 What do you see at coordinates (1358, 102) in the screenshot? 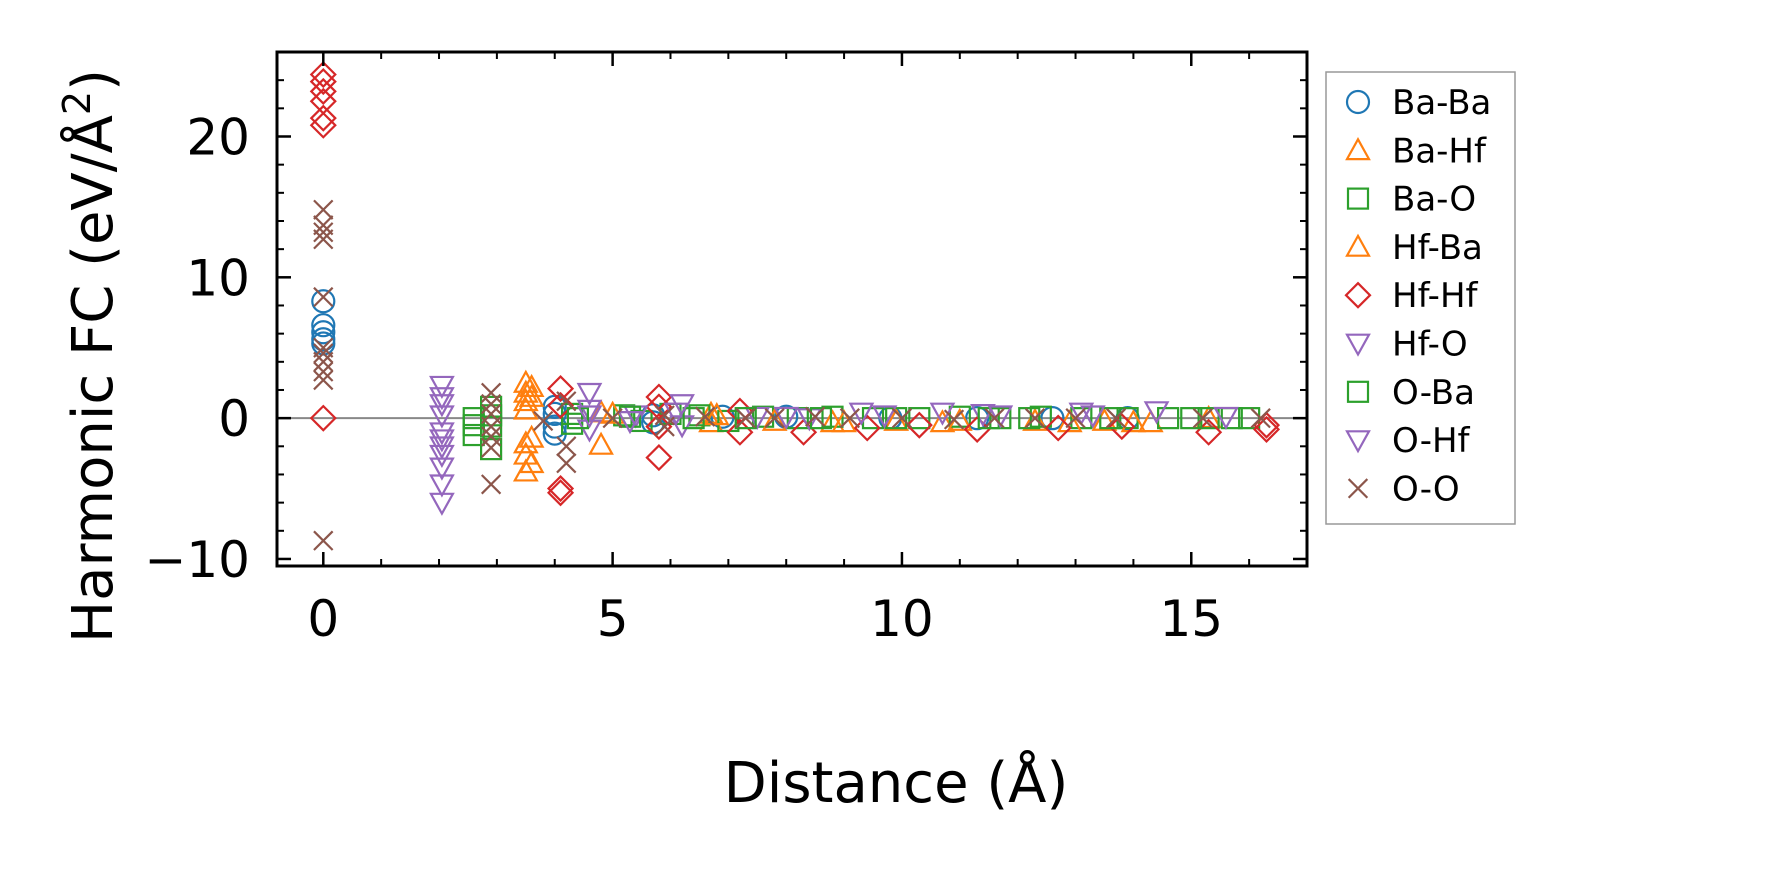
I see `legend-marker-ba-ba` at bounding box center [1358, 102].